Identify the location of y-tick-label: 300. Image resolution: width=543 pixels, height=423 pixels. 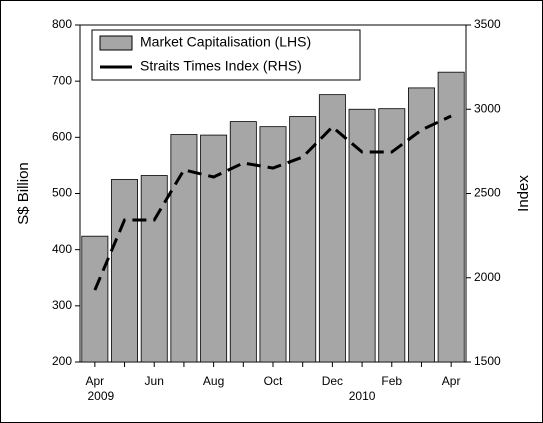
(62, 305).